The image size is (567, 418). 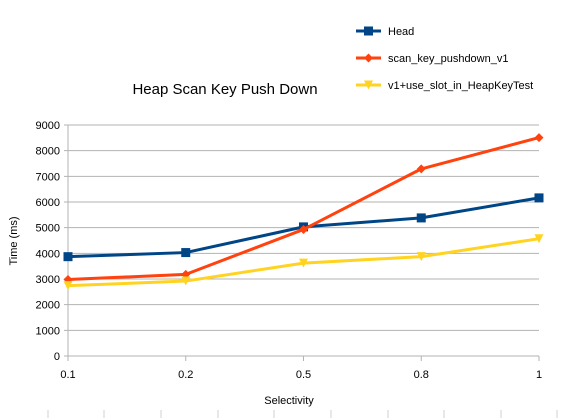 I want to click on x-tick-label: 0.8, so click(x=421, y=375).